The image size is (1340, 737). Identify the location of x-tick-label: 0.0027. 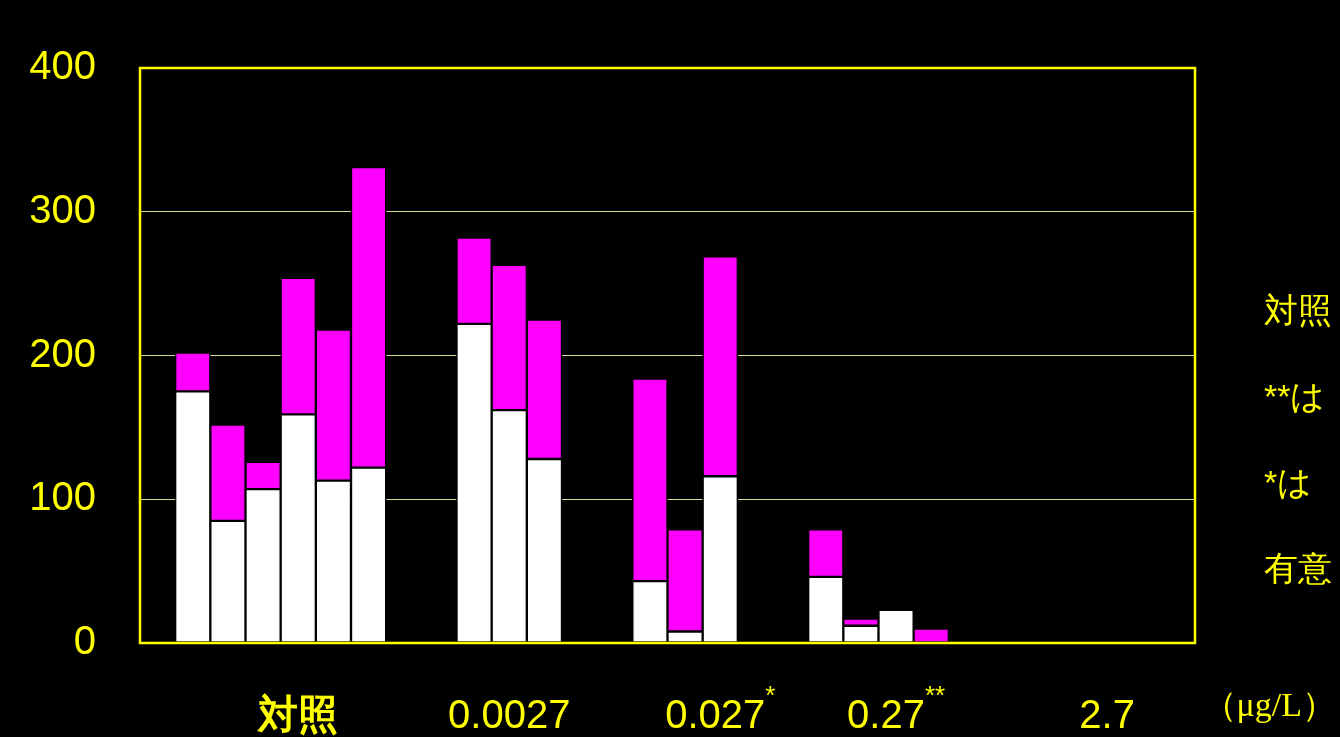
(509, 714).